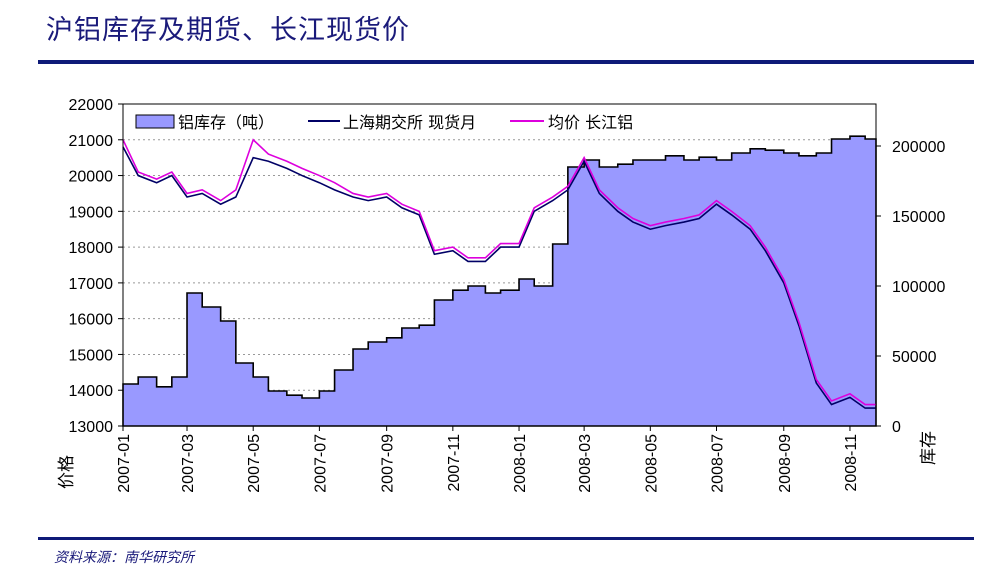 This screenshot has height=577, width=1001. Describe the element at coordinates (590, 122) in the screenshot. I see `legend-label-changjiang: 均价 长江铝` at that location.